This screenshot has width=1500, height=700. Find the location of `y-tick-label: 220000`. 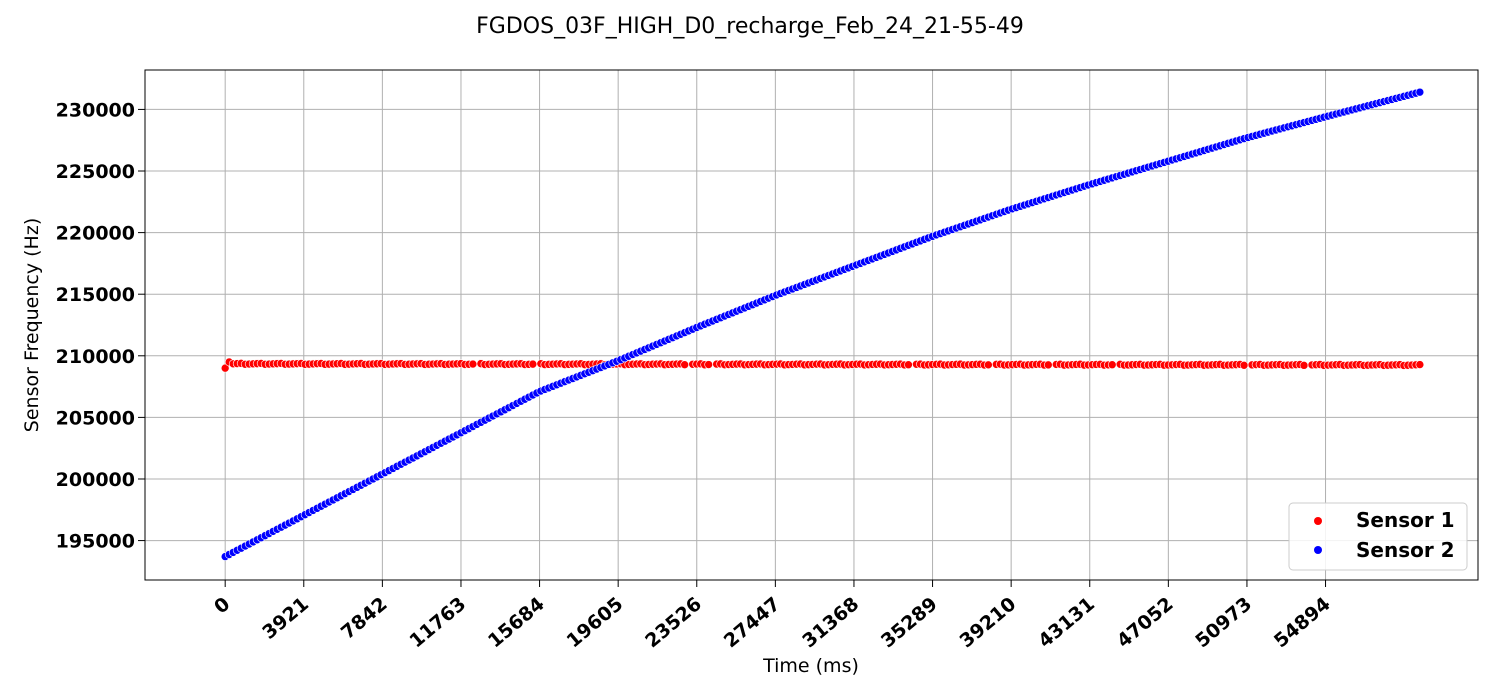

y-tick-label: 220000 is located at coordinates (95, 234).